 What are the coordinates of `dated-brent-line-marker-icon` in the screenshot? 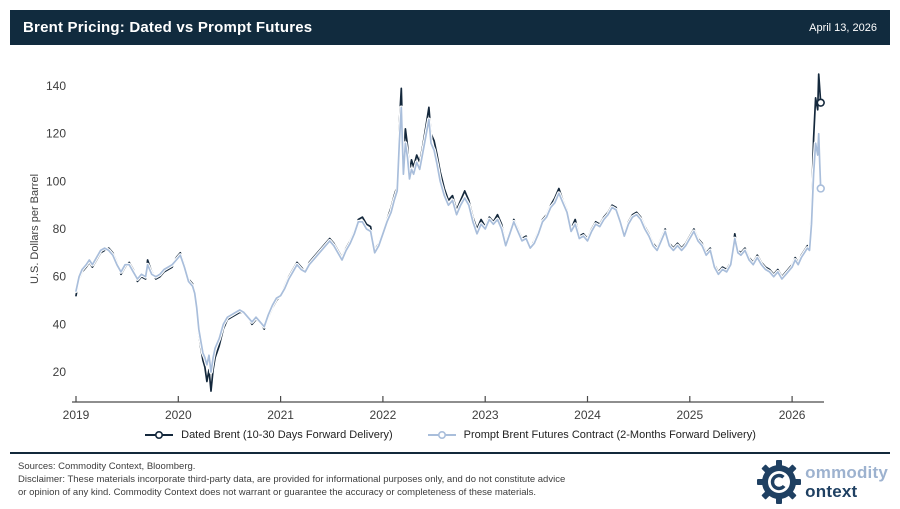 It's located at (159, 435).